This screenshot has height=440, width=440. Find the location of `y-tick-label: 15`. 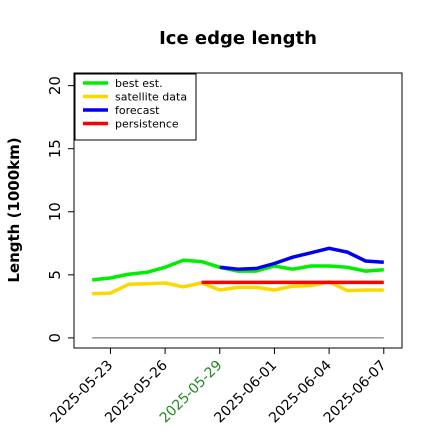

y-tick-label: 15 is located at coordinates (55, 148).